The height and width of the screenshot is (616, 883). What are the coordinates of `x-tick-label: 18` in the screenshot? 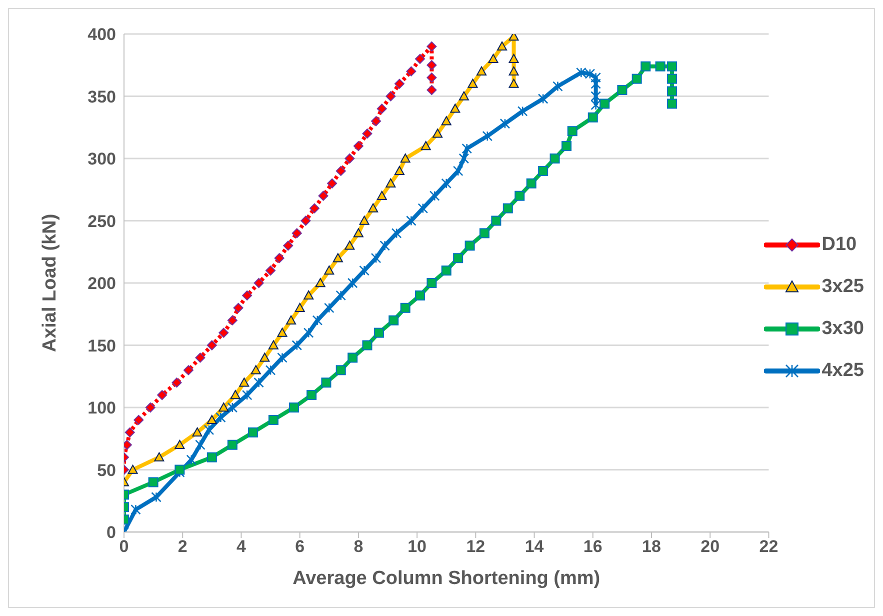 It's located at (651, 546).